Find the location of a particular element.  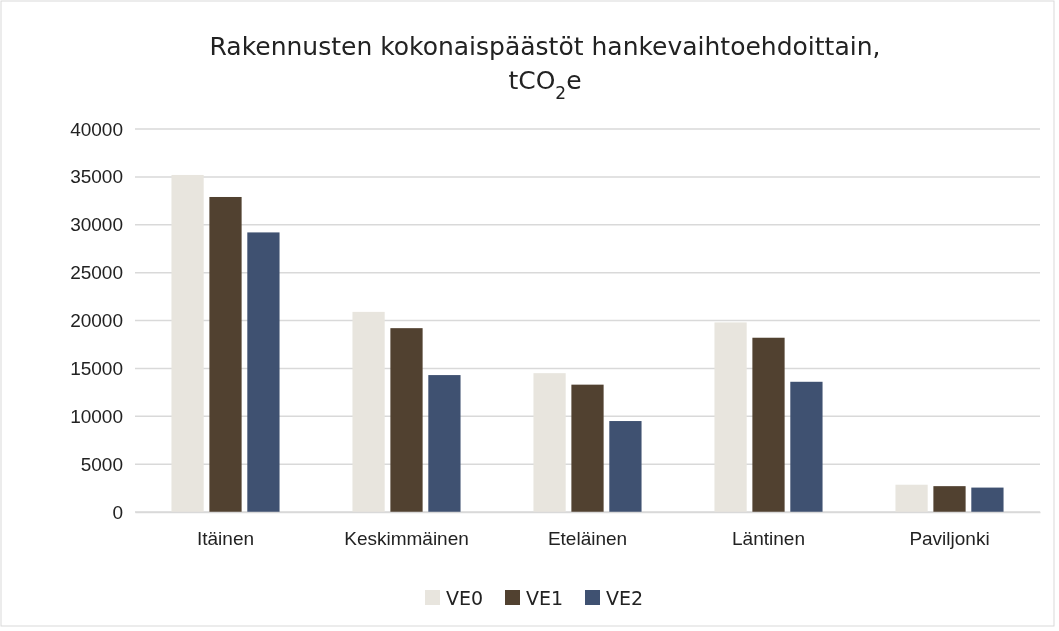

y-tick-label: 20000 is located at coordinates (96, 321).